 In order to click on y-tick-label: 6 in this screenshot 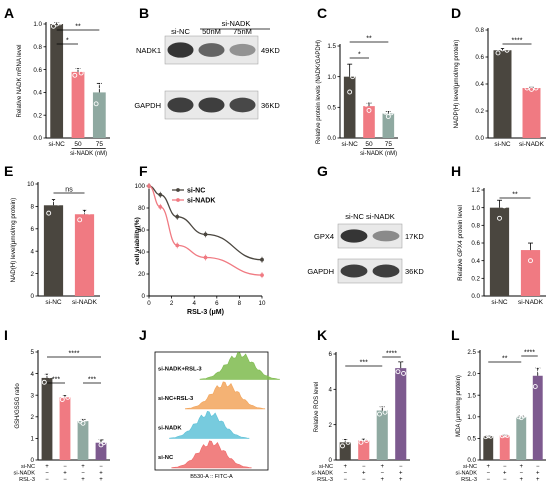, I will do `click(331, 354)`.